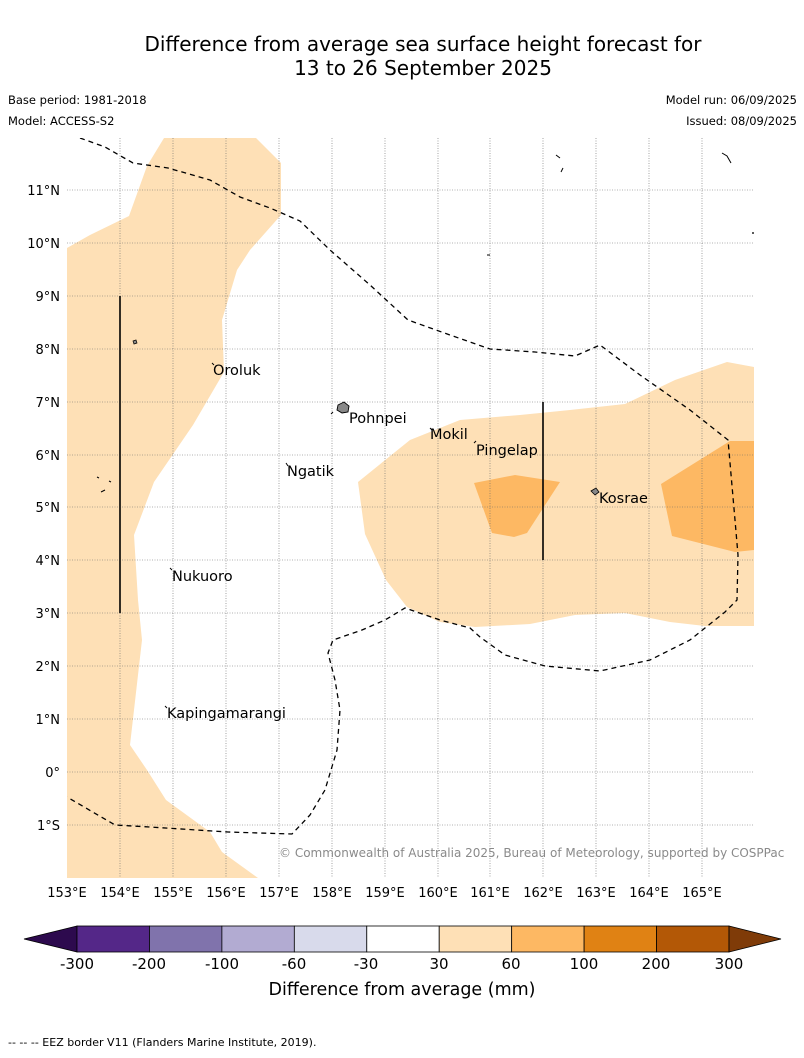  I want to click on base-period: Base period: 1981-2018, so click(77, 100).